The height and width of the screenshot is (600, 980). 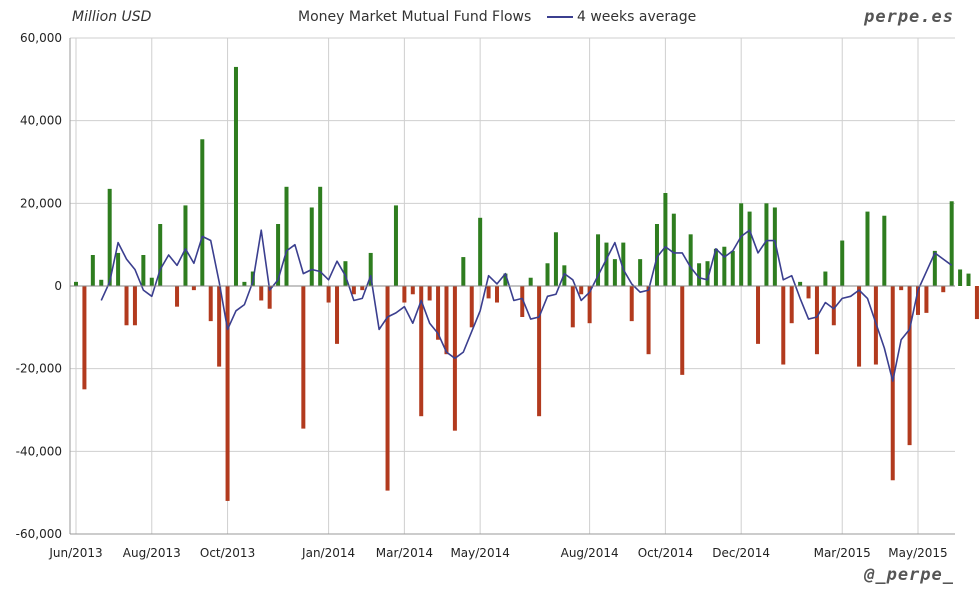 I want to click on x-tick-label: Mar/2014, so click(x=404, y=553).